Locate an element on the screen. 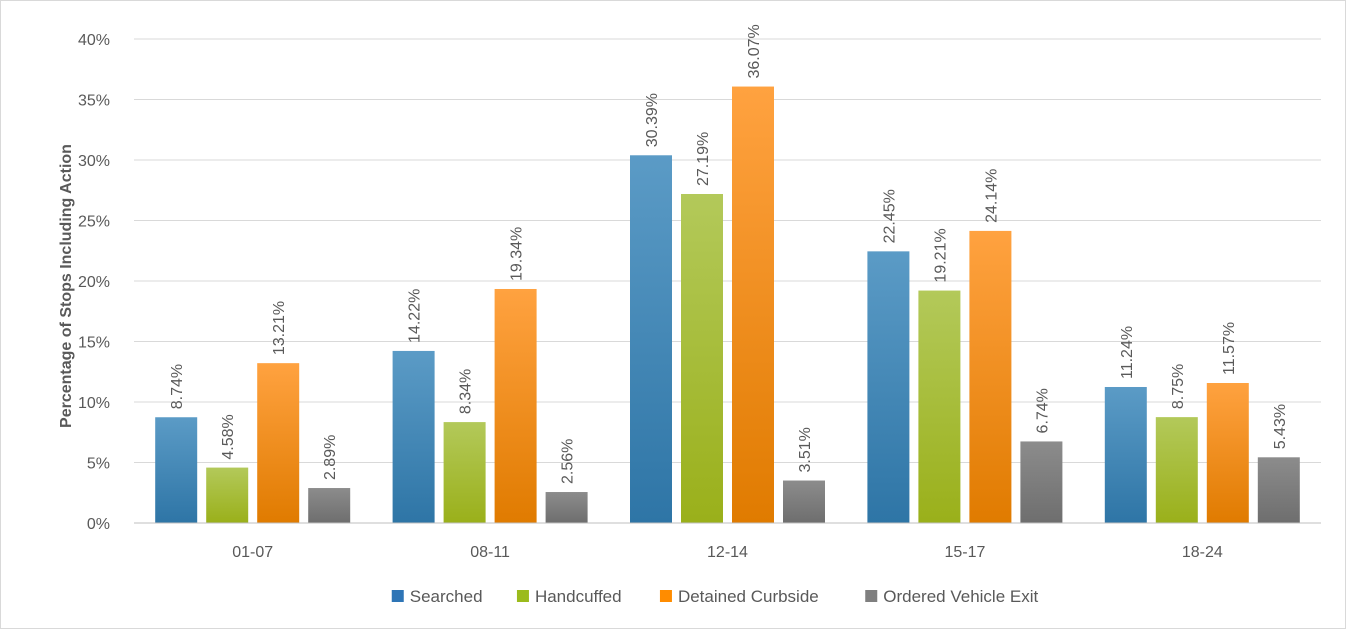  y-tick-label: 0% is located at coordinates (98, 524).